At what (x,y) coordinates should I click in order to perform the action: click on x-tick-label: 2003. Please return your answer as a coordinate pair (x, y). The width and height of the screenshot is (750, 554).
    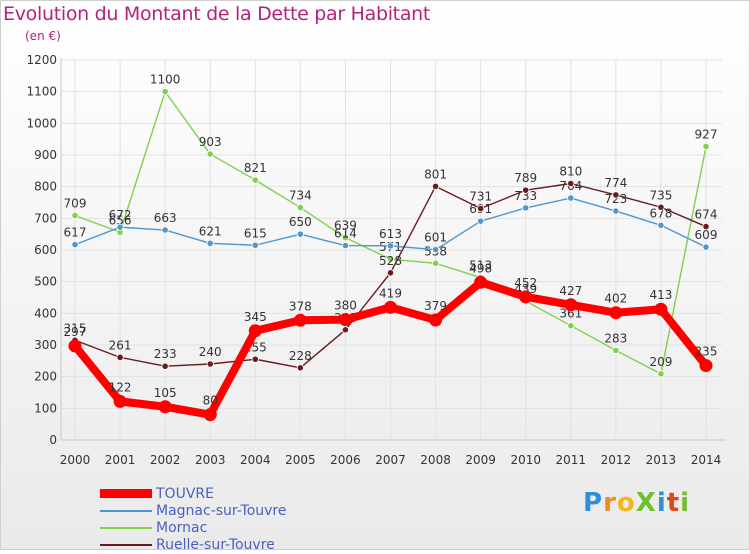
    Looking at the image, I should click on (210, 460).